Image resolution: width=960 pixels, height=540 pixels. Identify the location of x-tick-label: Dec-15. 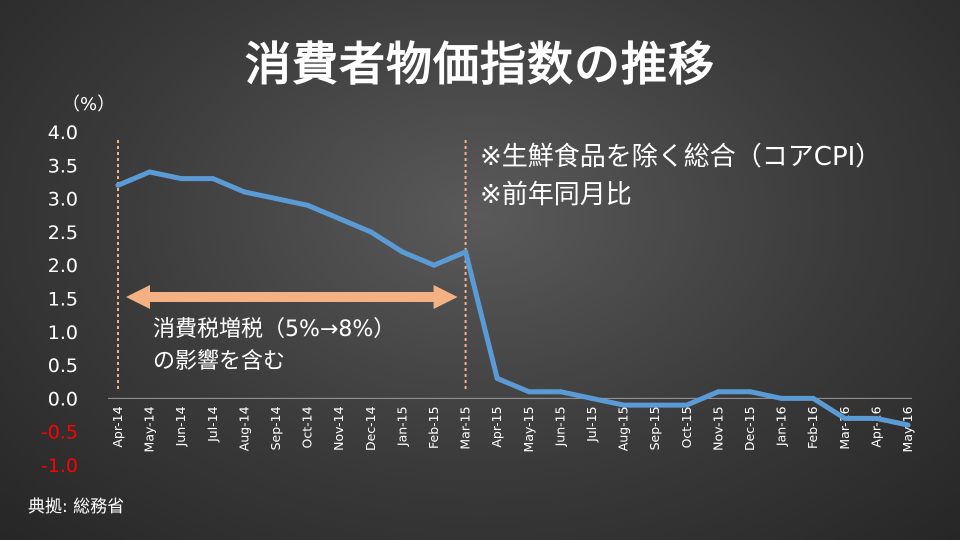
(749, 428).